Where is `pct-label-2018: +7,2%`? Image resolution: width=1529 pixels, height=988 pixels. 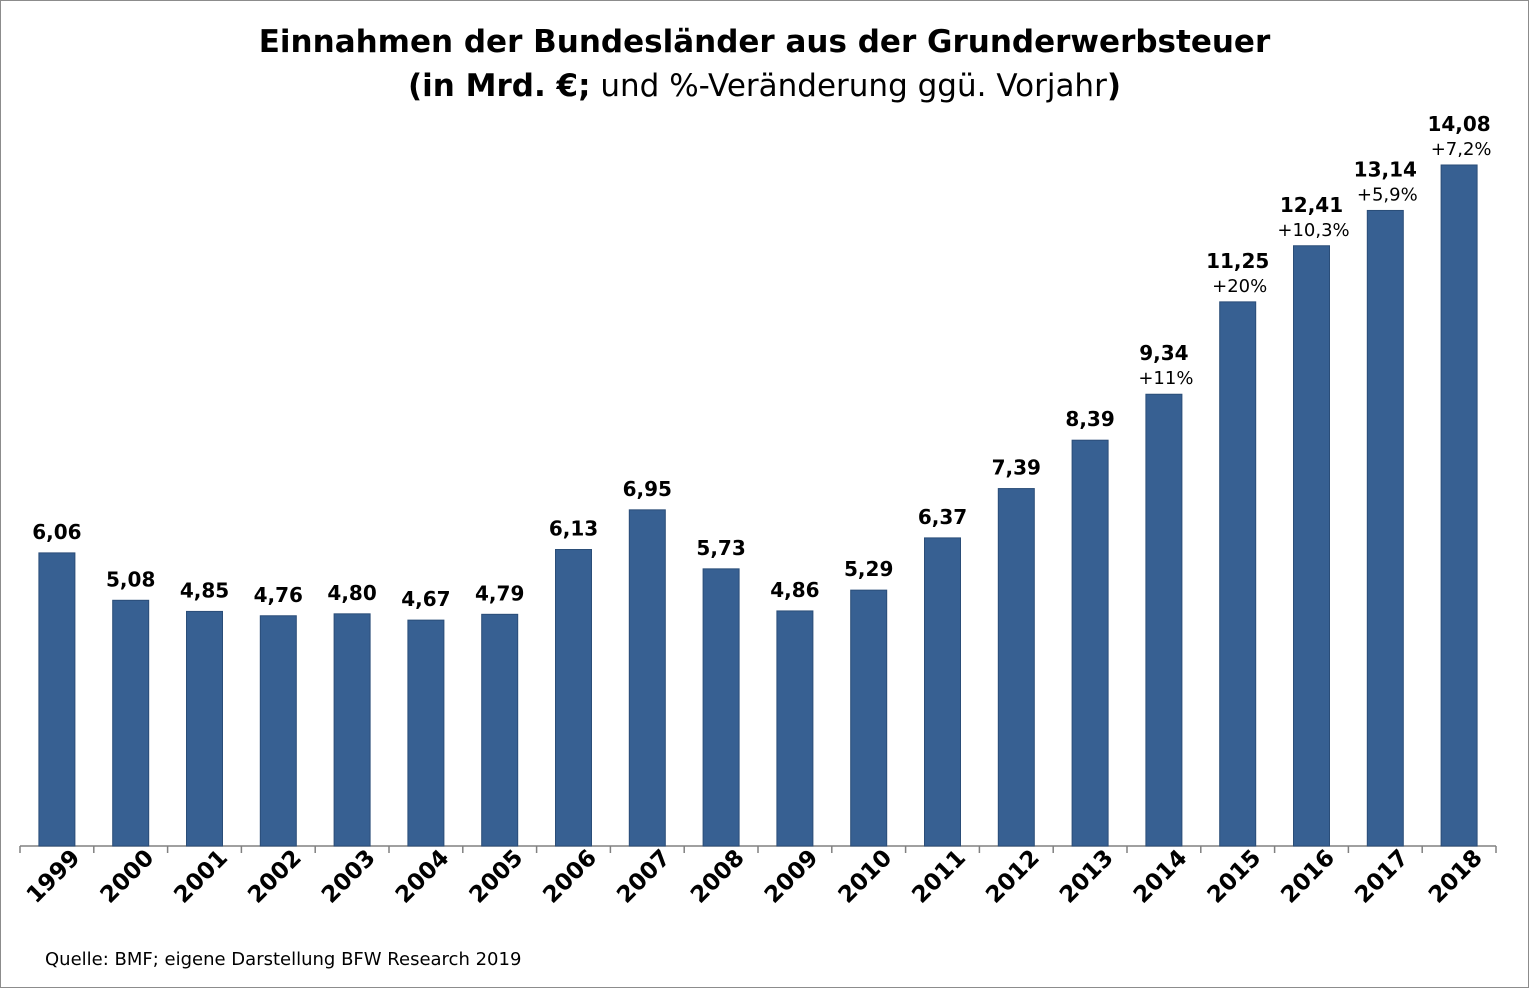
pct-label-2018: +7,2% is located at coordinates (1461, 149).